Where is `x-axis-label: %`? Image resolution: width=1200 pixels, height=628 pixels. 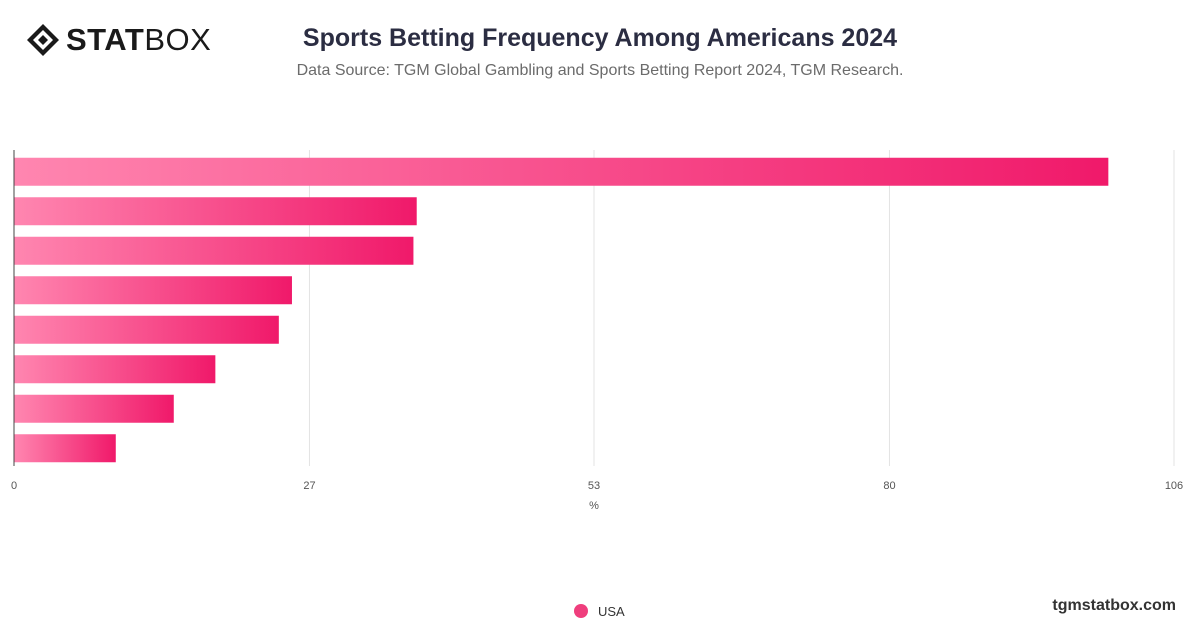
x-axis-label: % is located at coordinates (594, 506).